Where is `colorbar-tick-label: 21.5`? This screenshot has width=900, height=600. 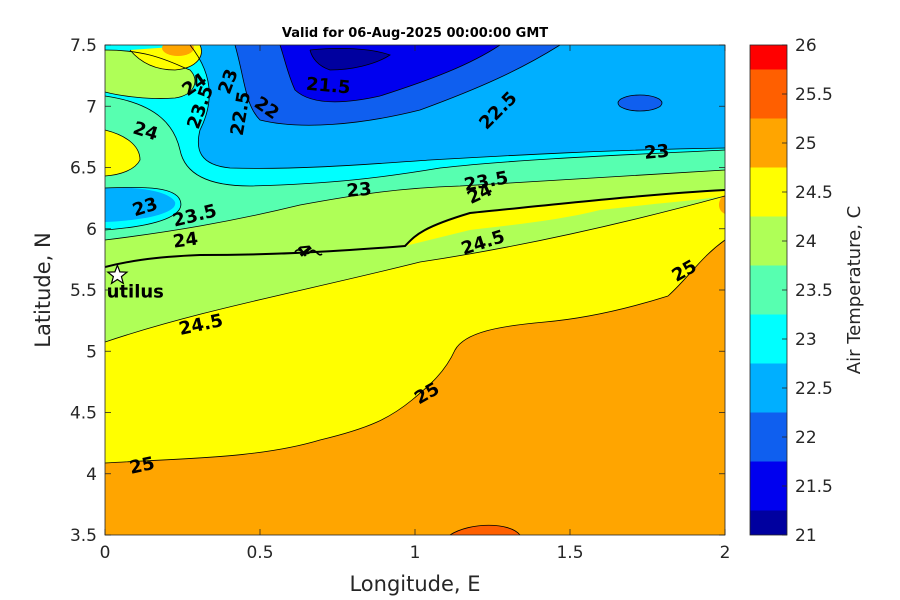
colorbar-tick-label: 21.5 is located at coordinates (814, 487).